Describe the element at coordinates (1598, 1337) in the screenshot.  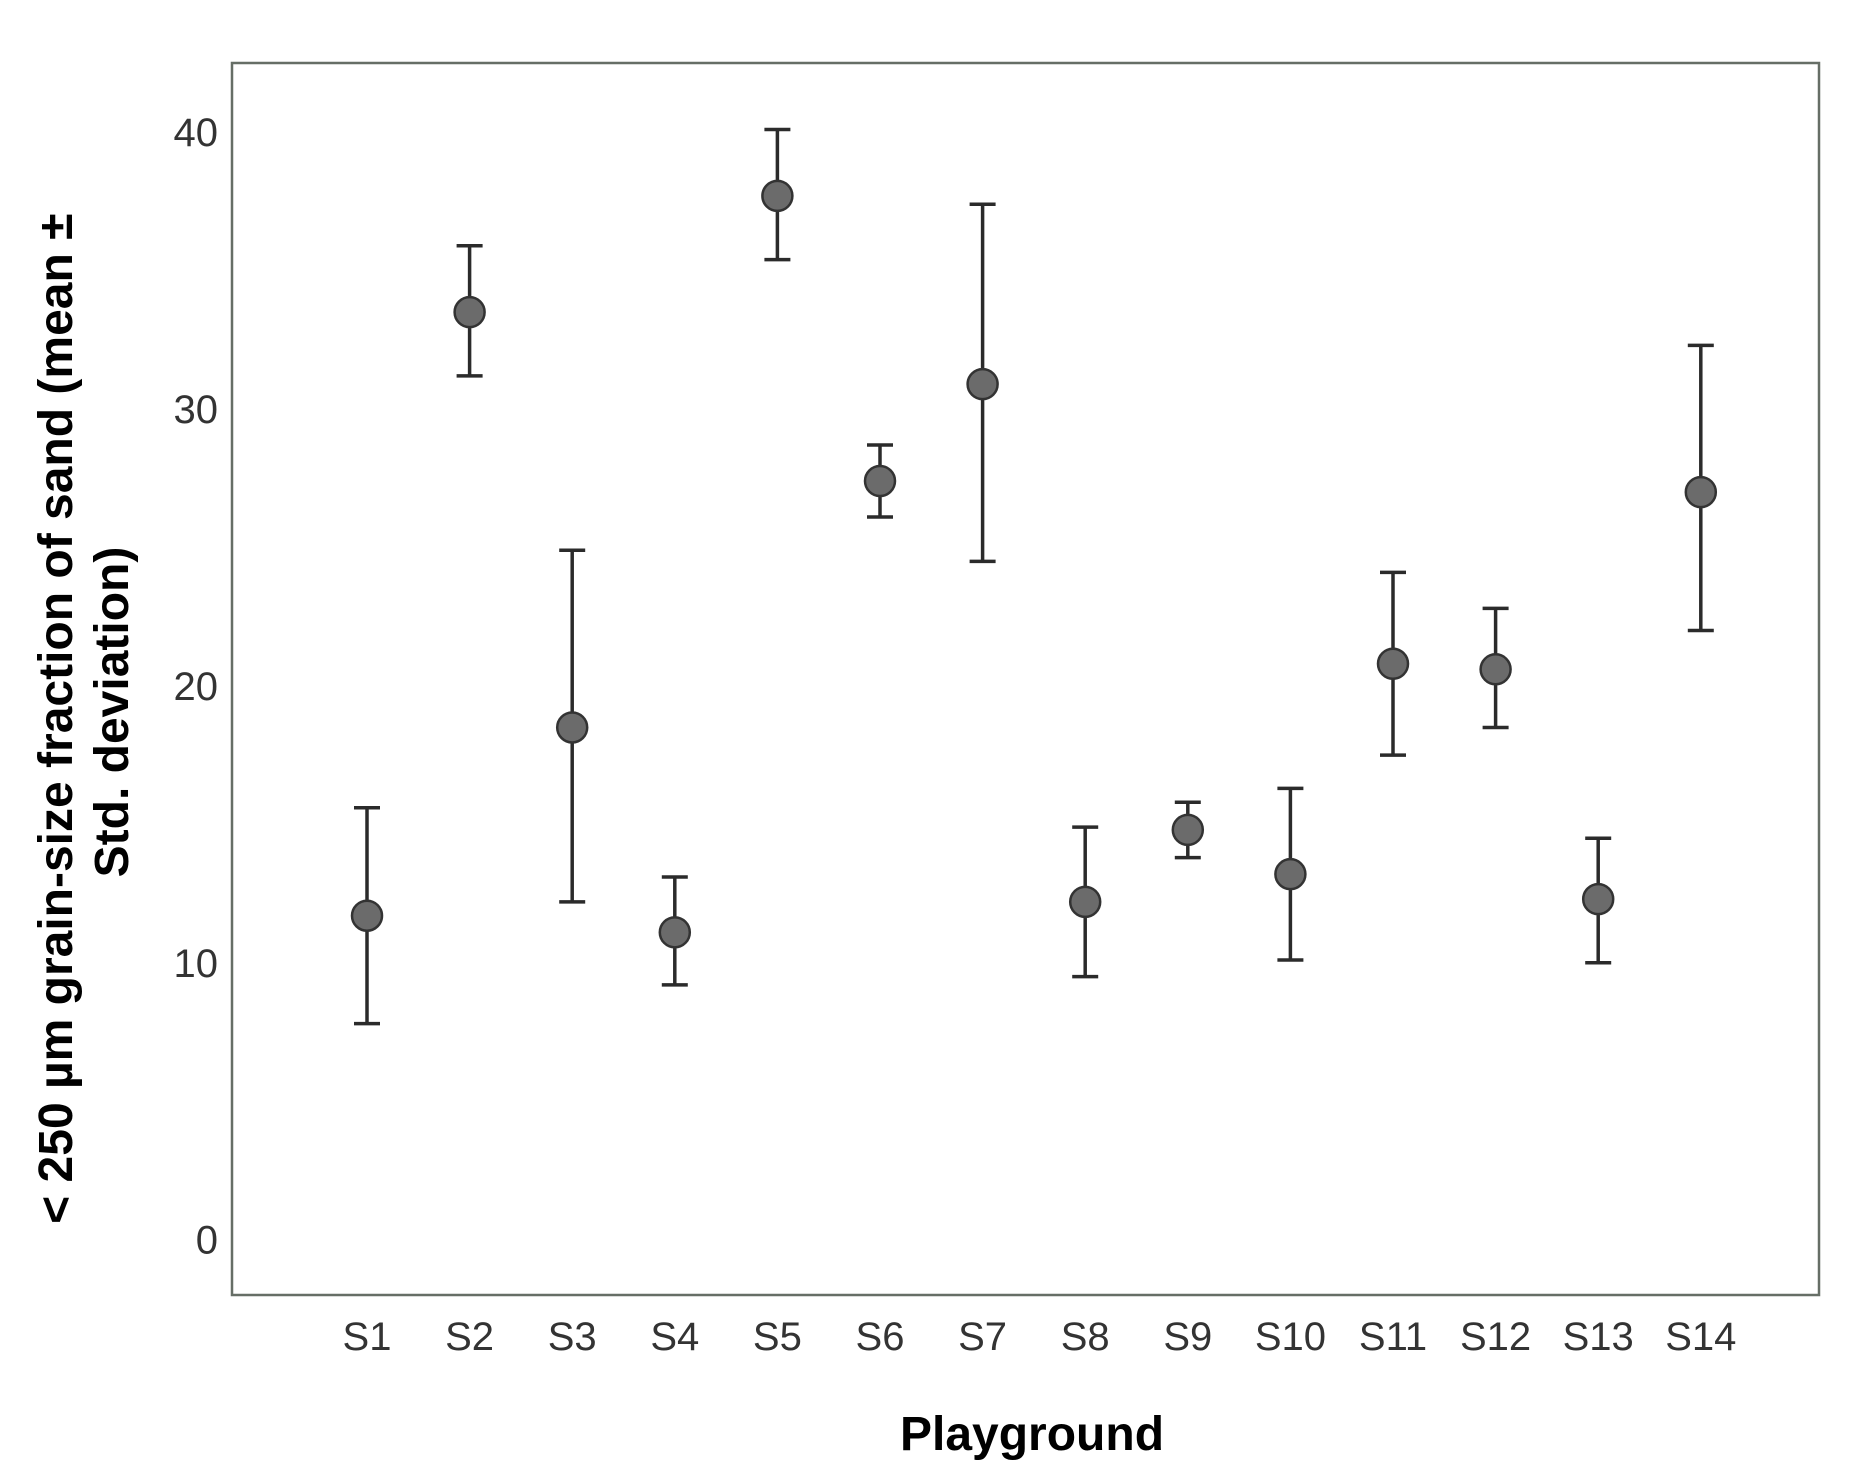
I see `x-tick-label: S13` at that location.